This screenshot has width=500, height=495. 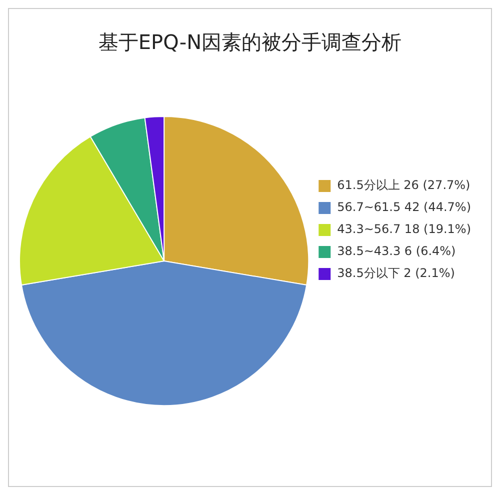 I want to click on legend-label: 61.5分以上 26 (27.7%), so click(x=403, y=185).